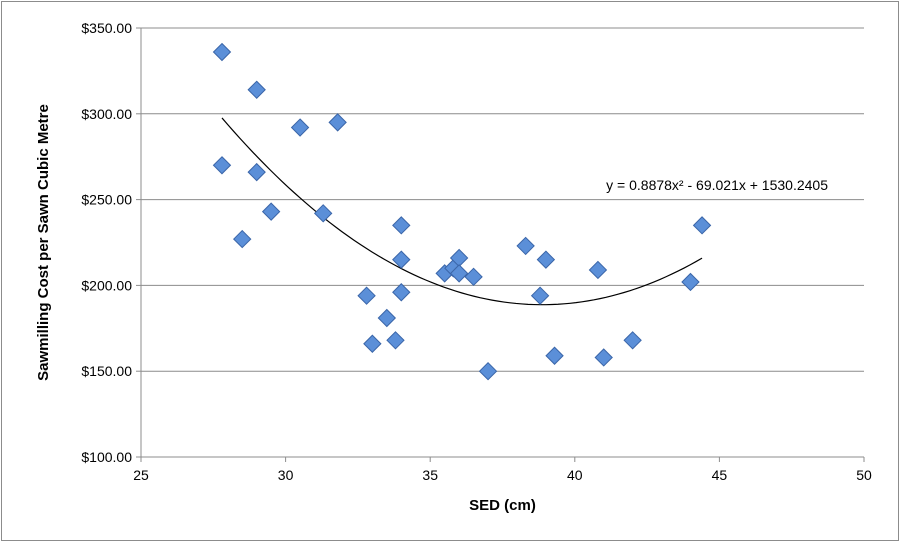  What do you see at coordinates (43, 242) in the screenshot?
I see `y-axis-title: Sawmilling Cost per Sawn Cubic Metre` at bounding box center [43, 242].